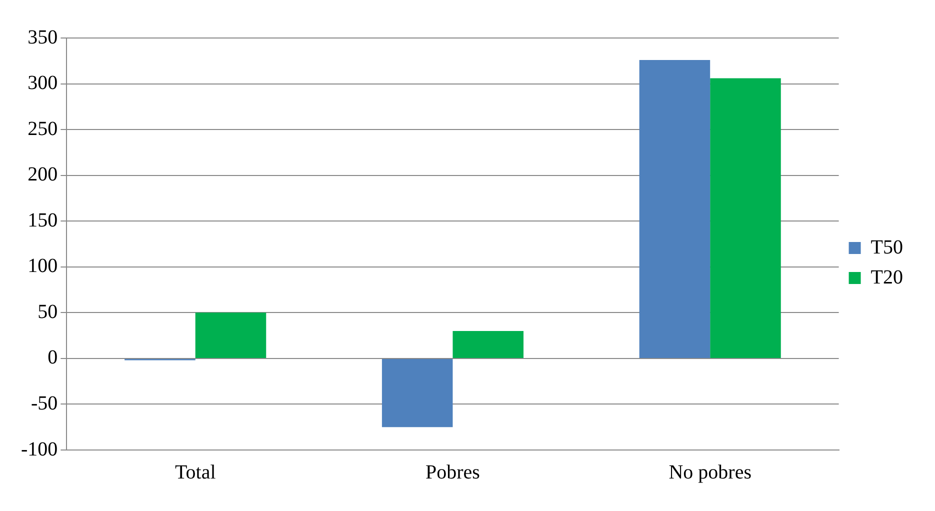  Describe the element at coordinates (710, 472) in the screenshot. I see `x-tick-label: No pobres` at that location.